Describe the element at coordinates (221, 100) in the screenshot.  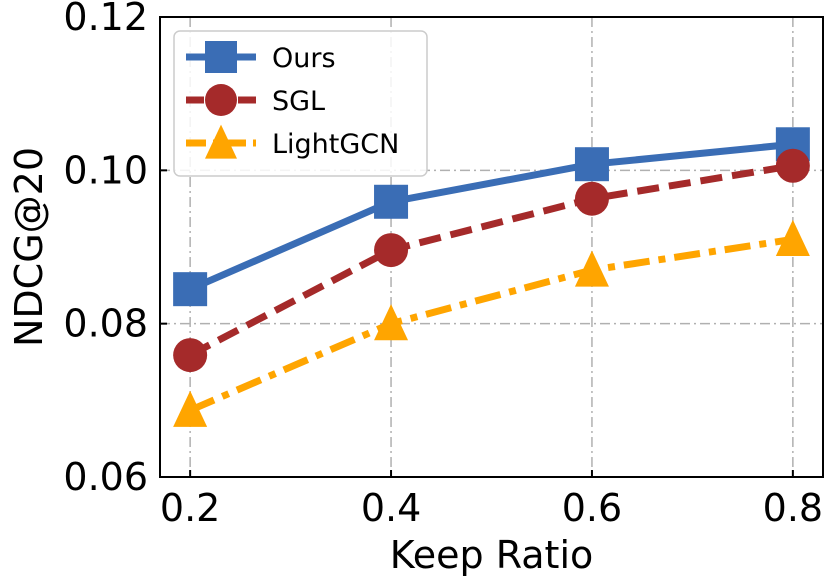
I see `legend-marker-sgl` at that location.